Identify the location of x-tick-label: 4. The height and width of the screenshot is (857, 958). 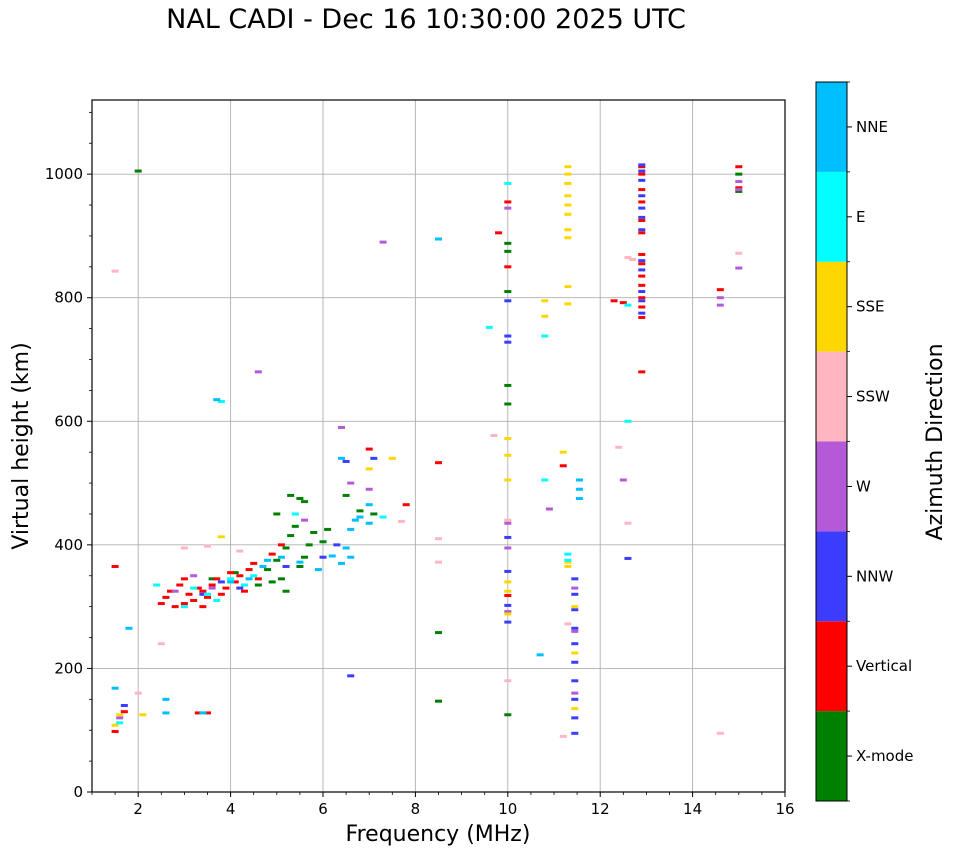
(231, 809).